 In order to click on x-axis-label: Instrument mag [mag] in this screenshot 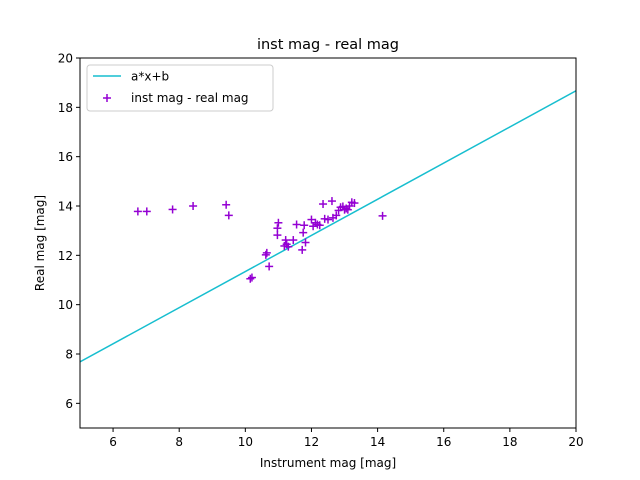, I will do `click(328, 463)`.